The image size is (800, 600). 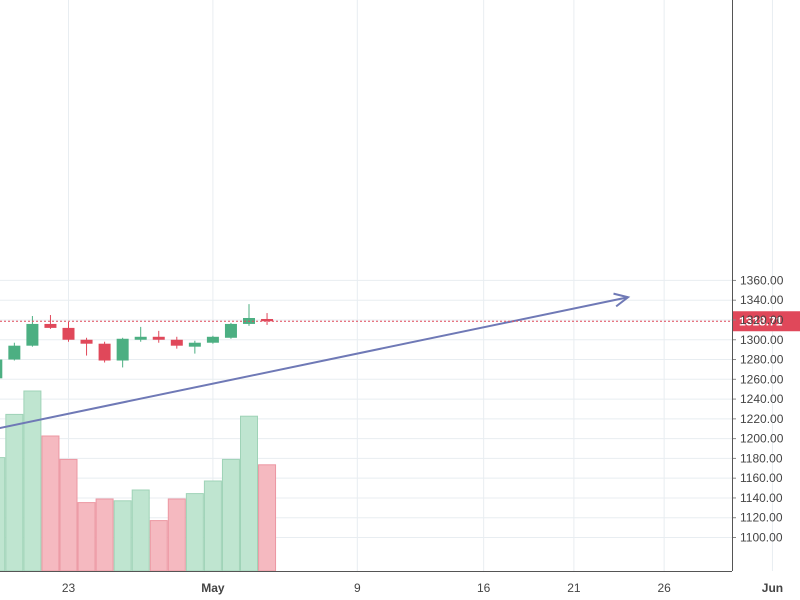 I want to click on x-tick-label: 26, so click(x=664, y=588).